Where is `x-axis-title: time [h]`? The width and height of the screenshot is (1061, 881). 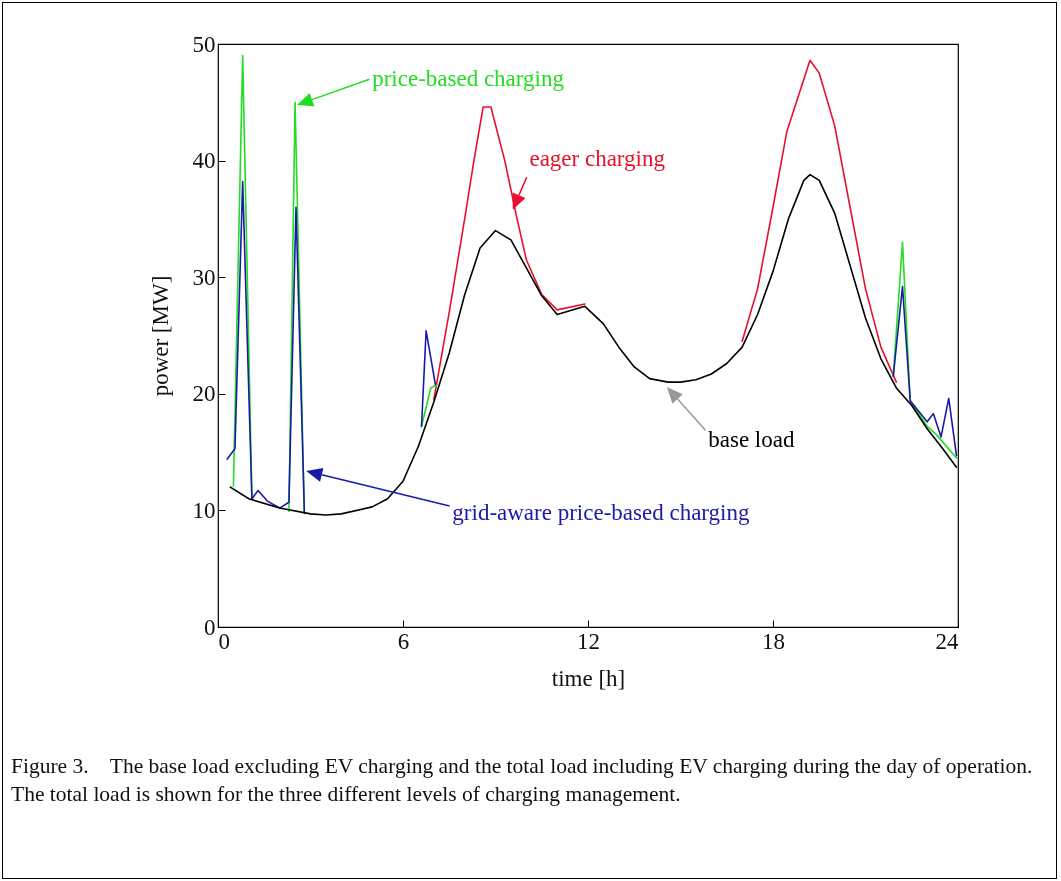
x-axis-title: time [h] is located at coordinates (588, 678).